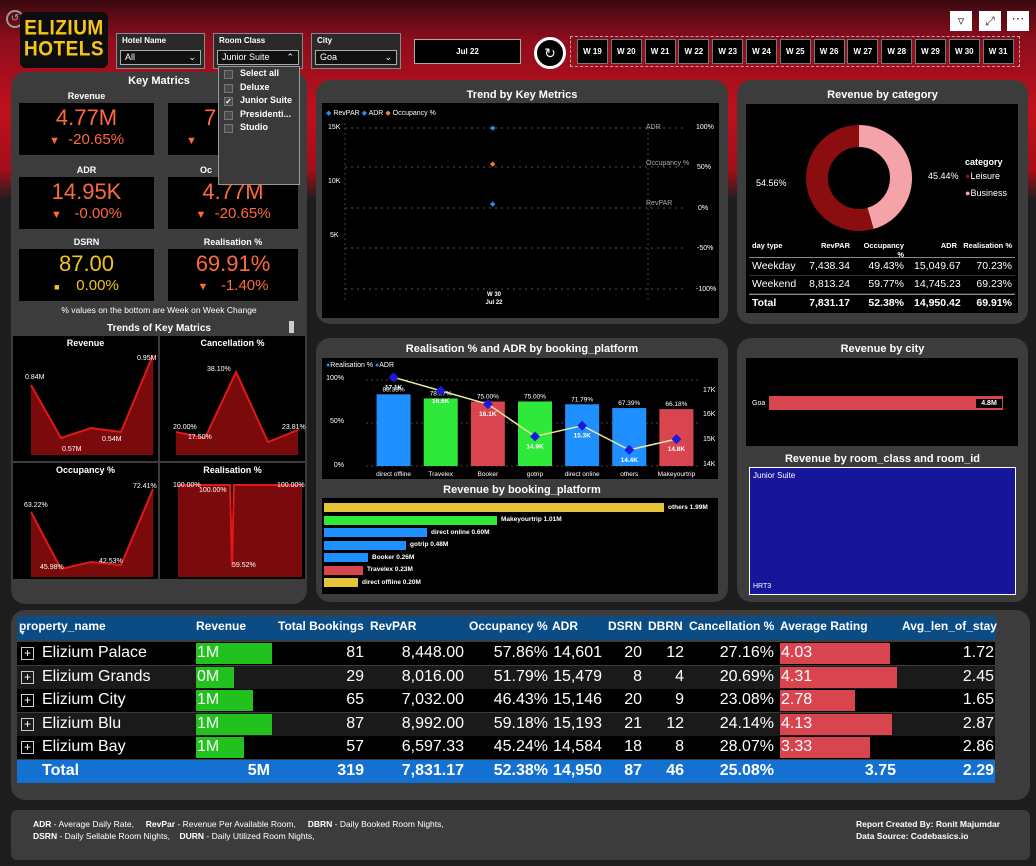  I want to click on total-cell: 319, so click(350, 770).